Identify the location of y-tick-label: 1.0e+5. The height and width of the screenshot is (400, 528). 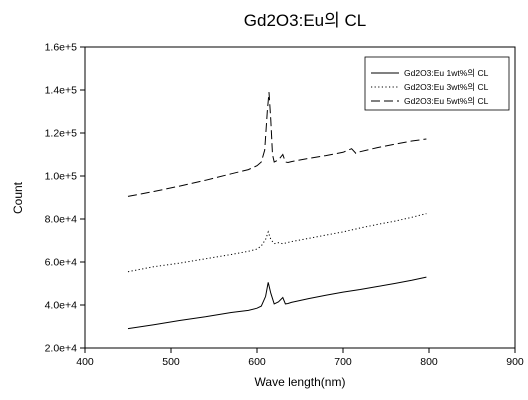
(61, 177).